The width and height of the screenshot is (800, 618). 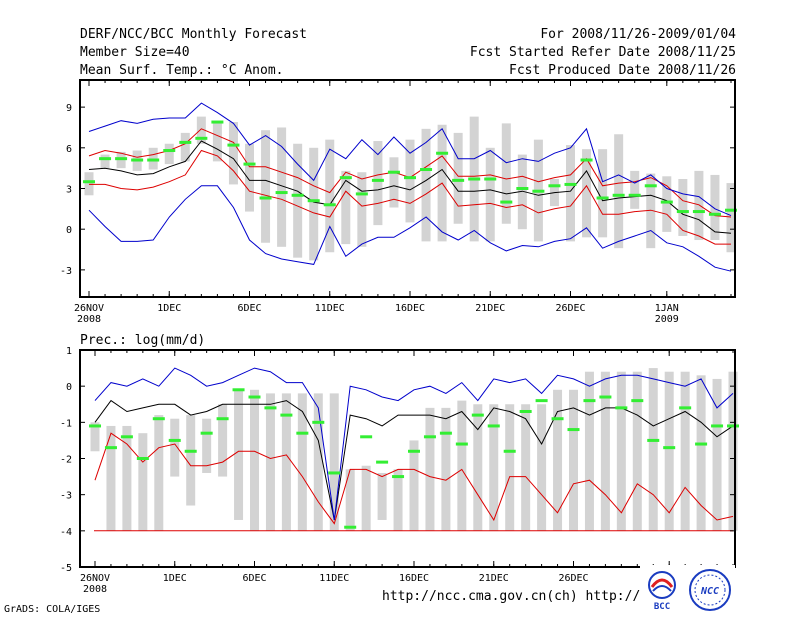 I want to click on y-tick-label: -5, so click(x=66, y=568).